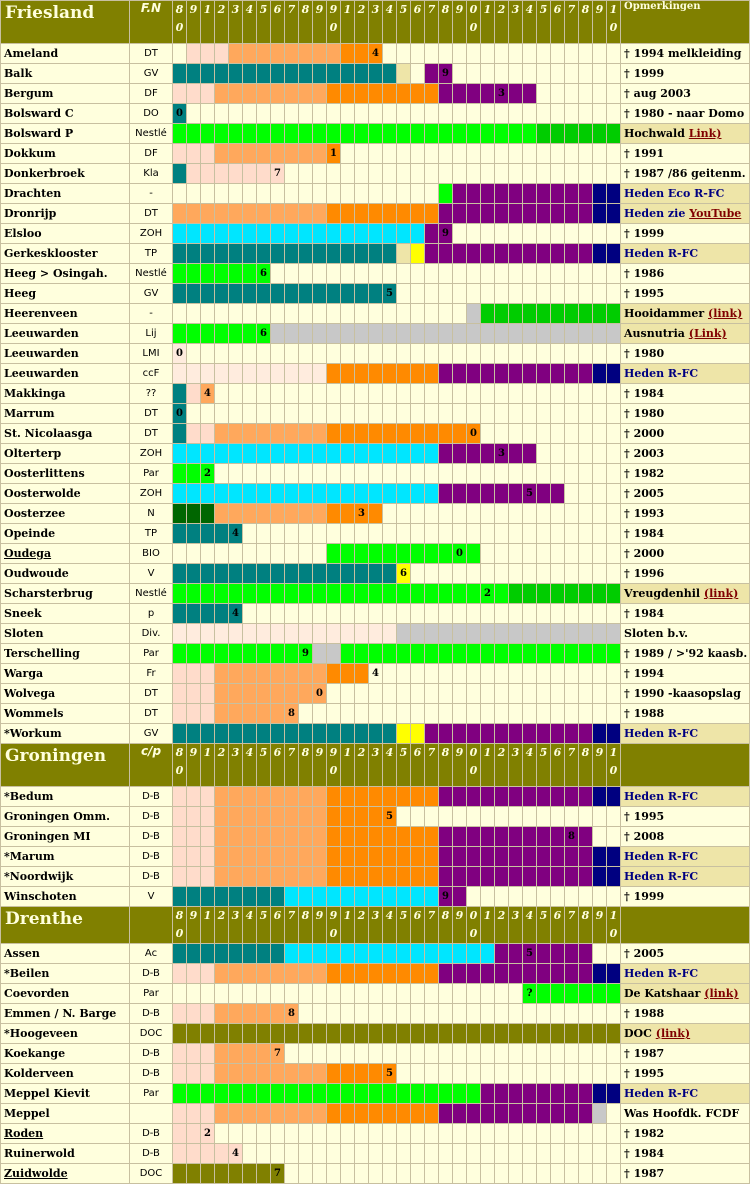  Describe the element at coordinates (685, 573) in the screenshot. I see `remark: † 1996` at that location.